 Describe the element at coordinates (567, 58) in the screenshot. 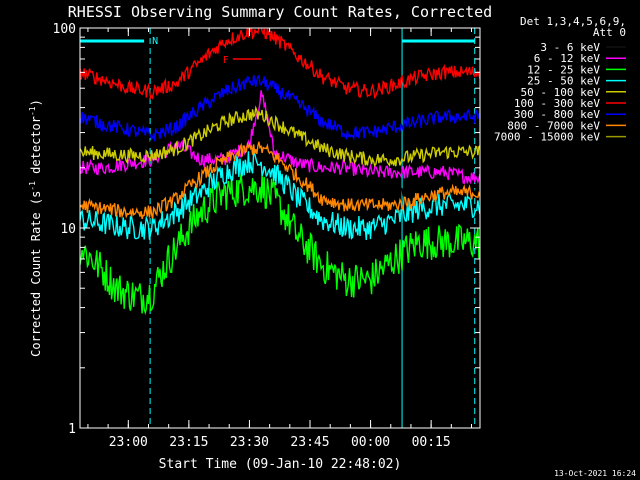

I see `legend-entry-1: 6 - 12 keV` at that location.